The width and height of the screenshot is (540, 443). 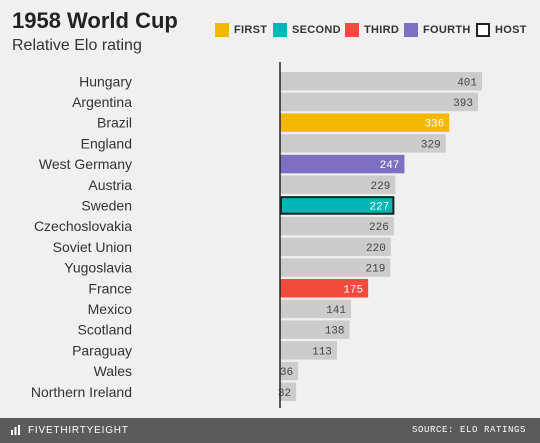 I want to click on legend-item-fourth: FOURTH, so click(x=437, y=30).